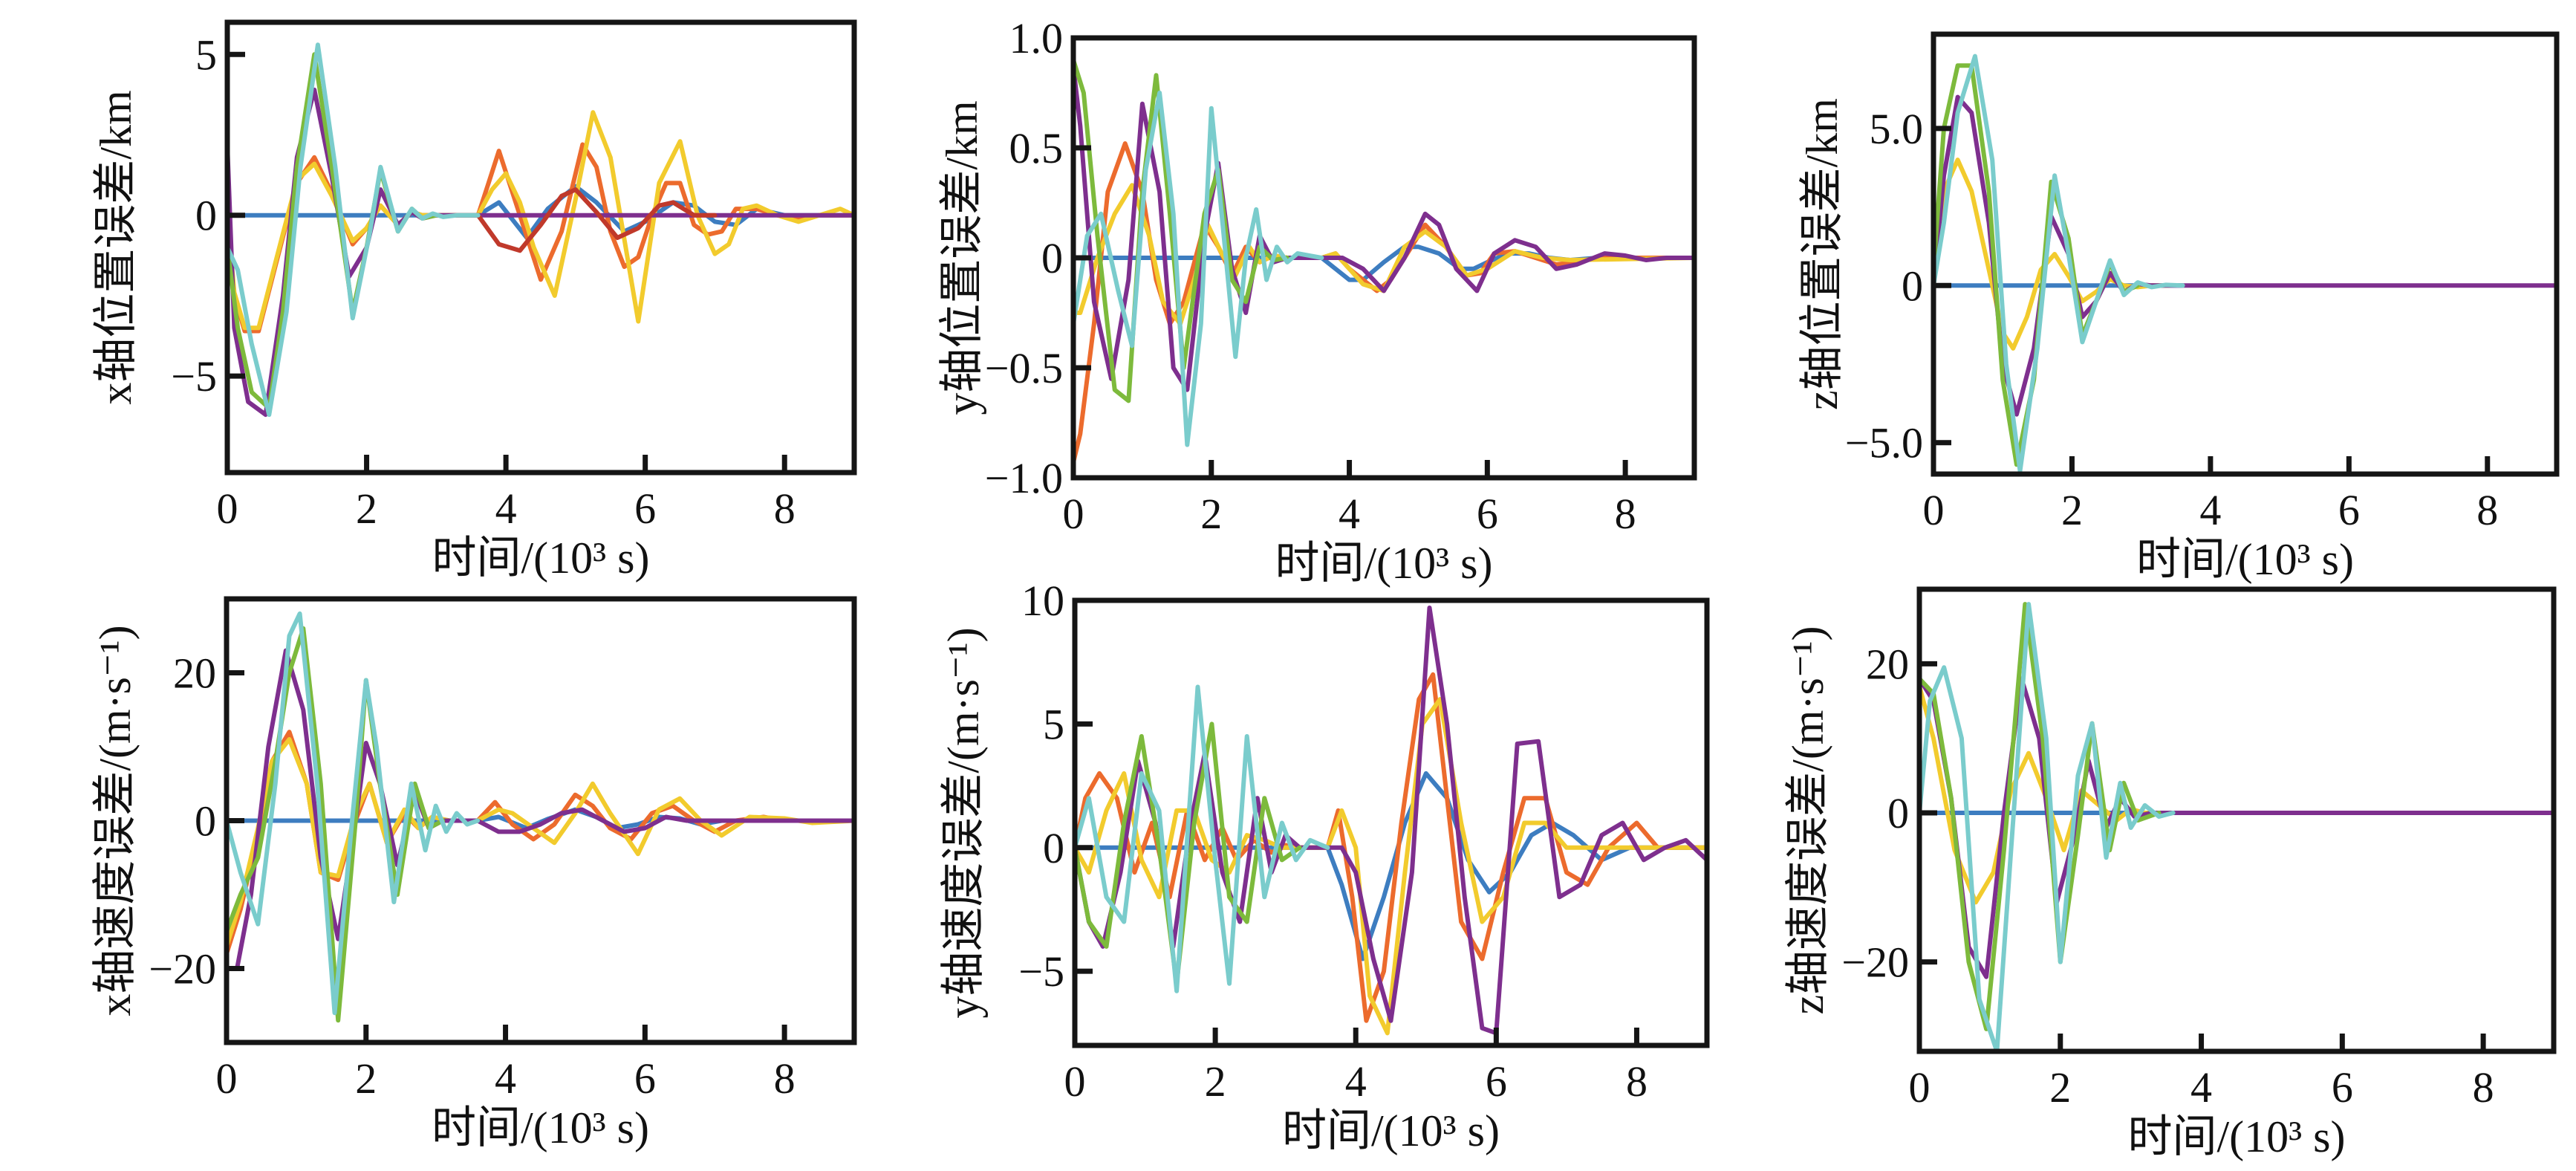 The width and height of the screenshot is (2576, 1171). What do you see at coordinates (1036, 148) in the screenshot?
I see `y-tick-label: 0.5` at bounding box center [1036, 148].